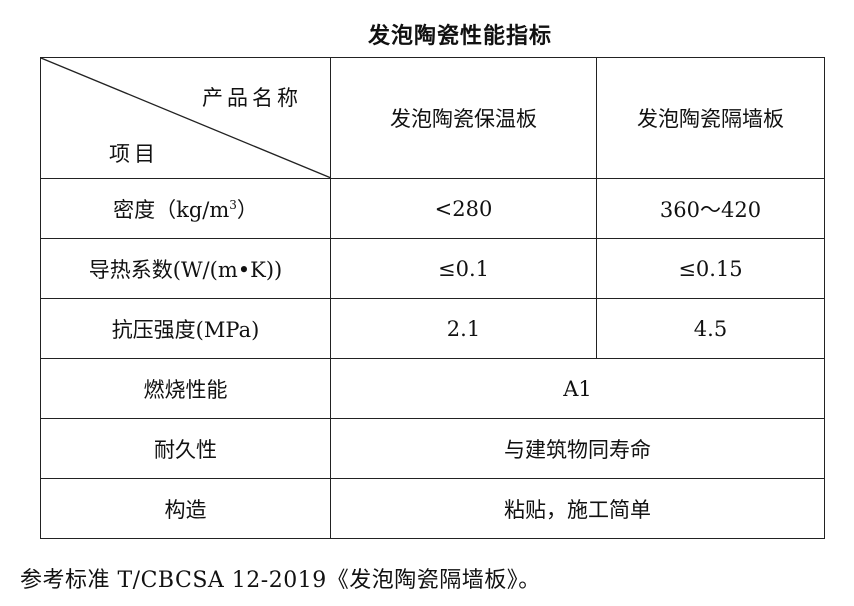  Describe the element at coordinates (710, 268) in the screenshot. I see `cell: ≤0.15` at that location.